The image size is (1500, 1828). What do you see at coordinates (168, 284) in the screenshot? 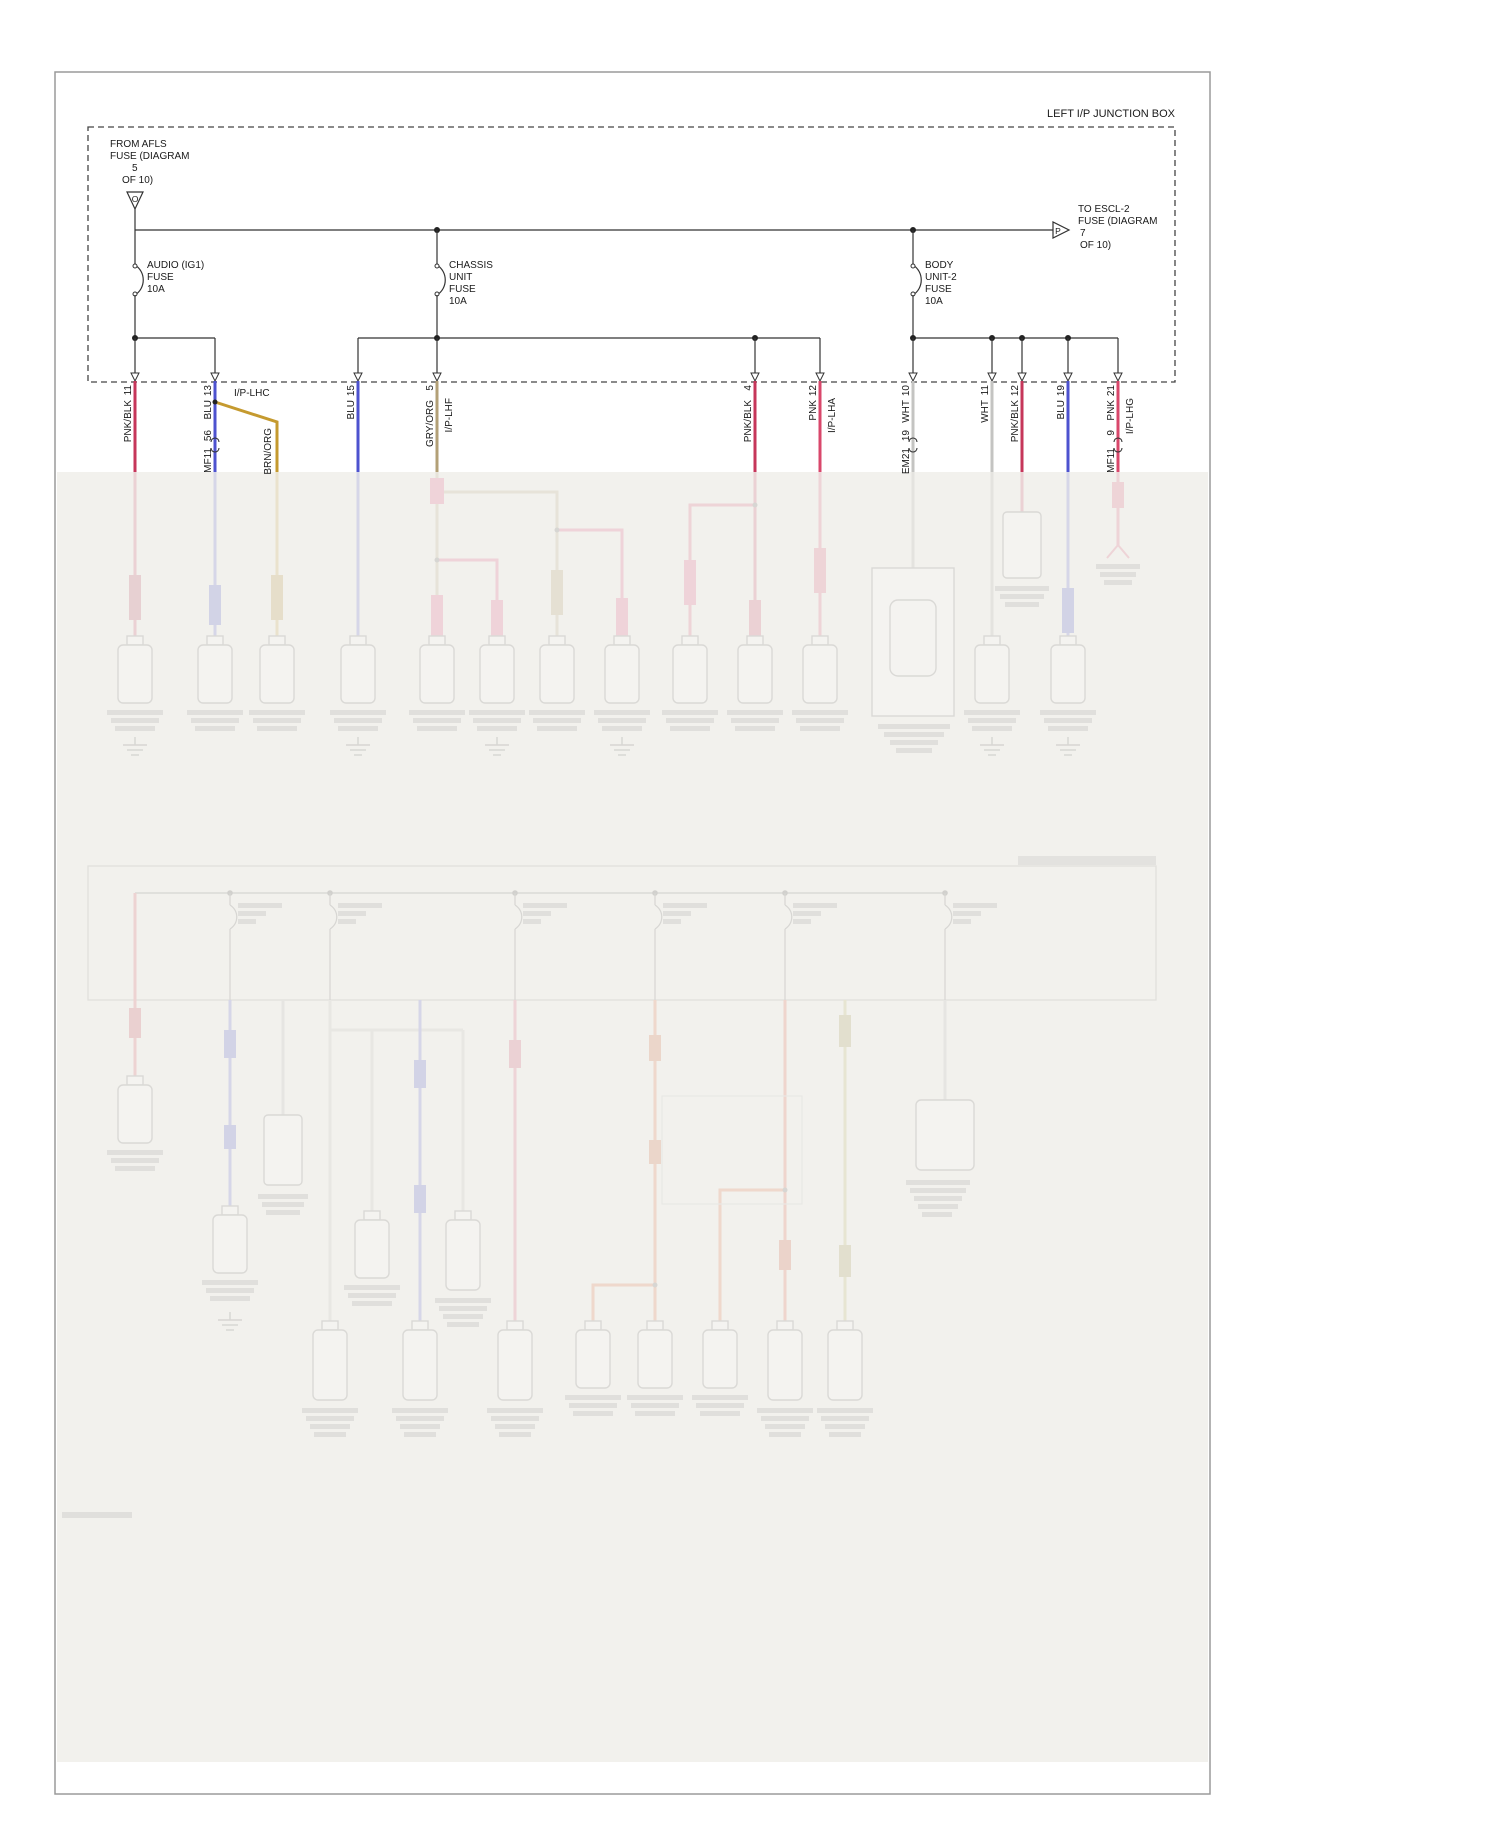
I see `fuse-audio-ig1: AUDIO (IG1) FUSE 10A` at bounding box center [168, 284].